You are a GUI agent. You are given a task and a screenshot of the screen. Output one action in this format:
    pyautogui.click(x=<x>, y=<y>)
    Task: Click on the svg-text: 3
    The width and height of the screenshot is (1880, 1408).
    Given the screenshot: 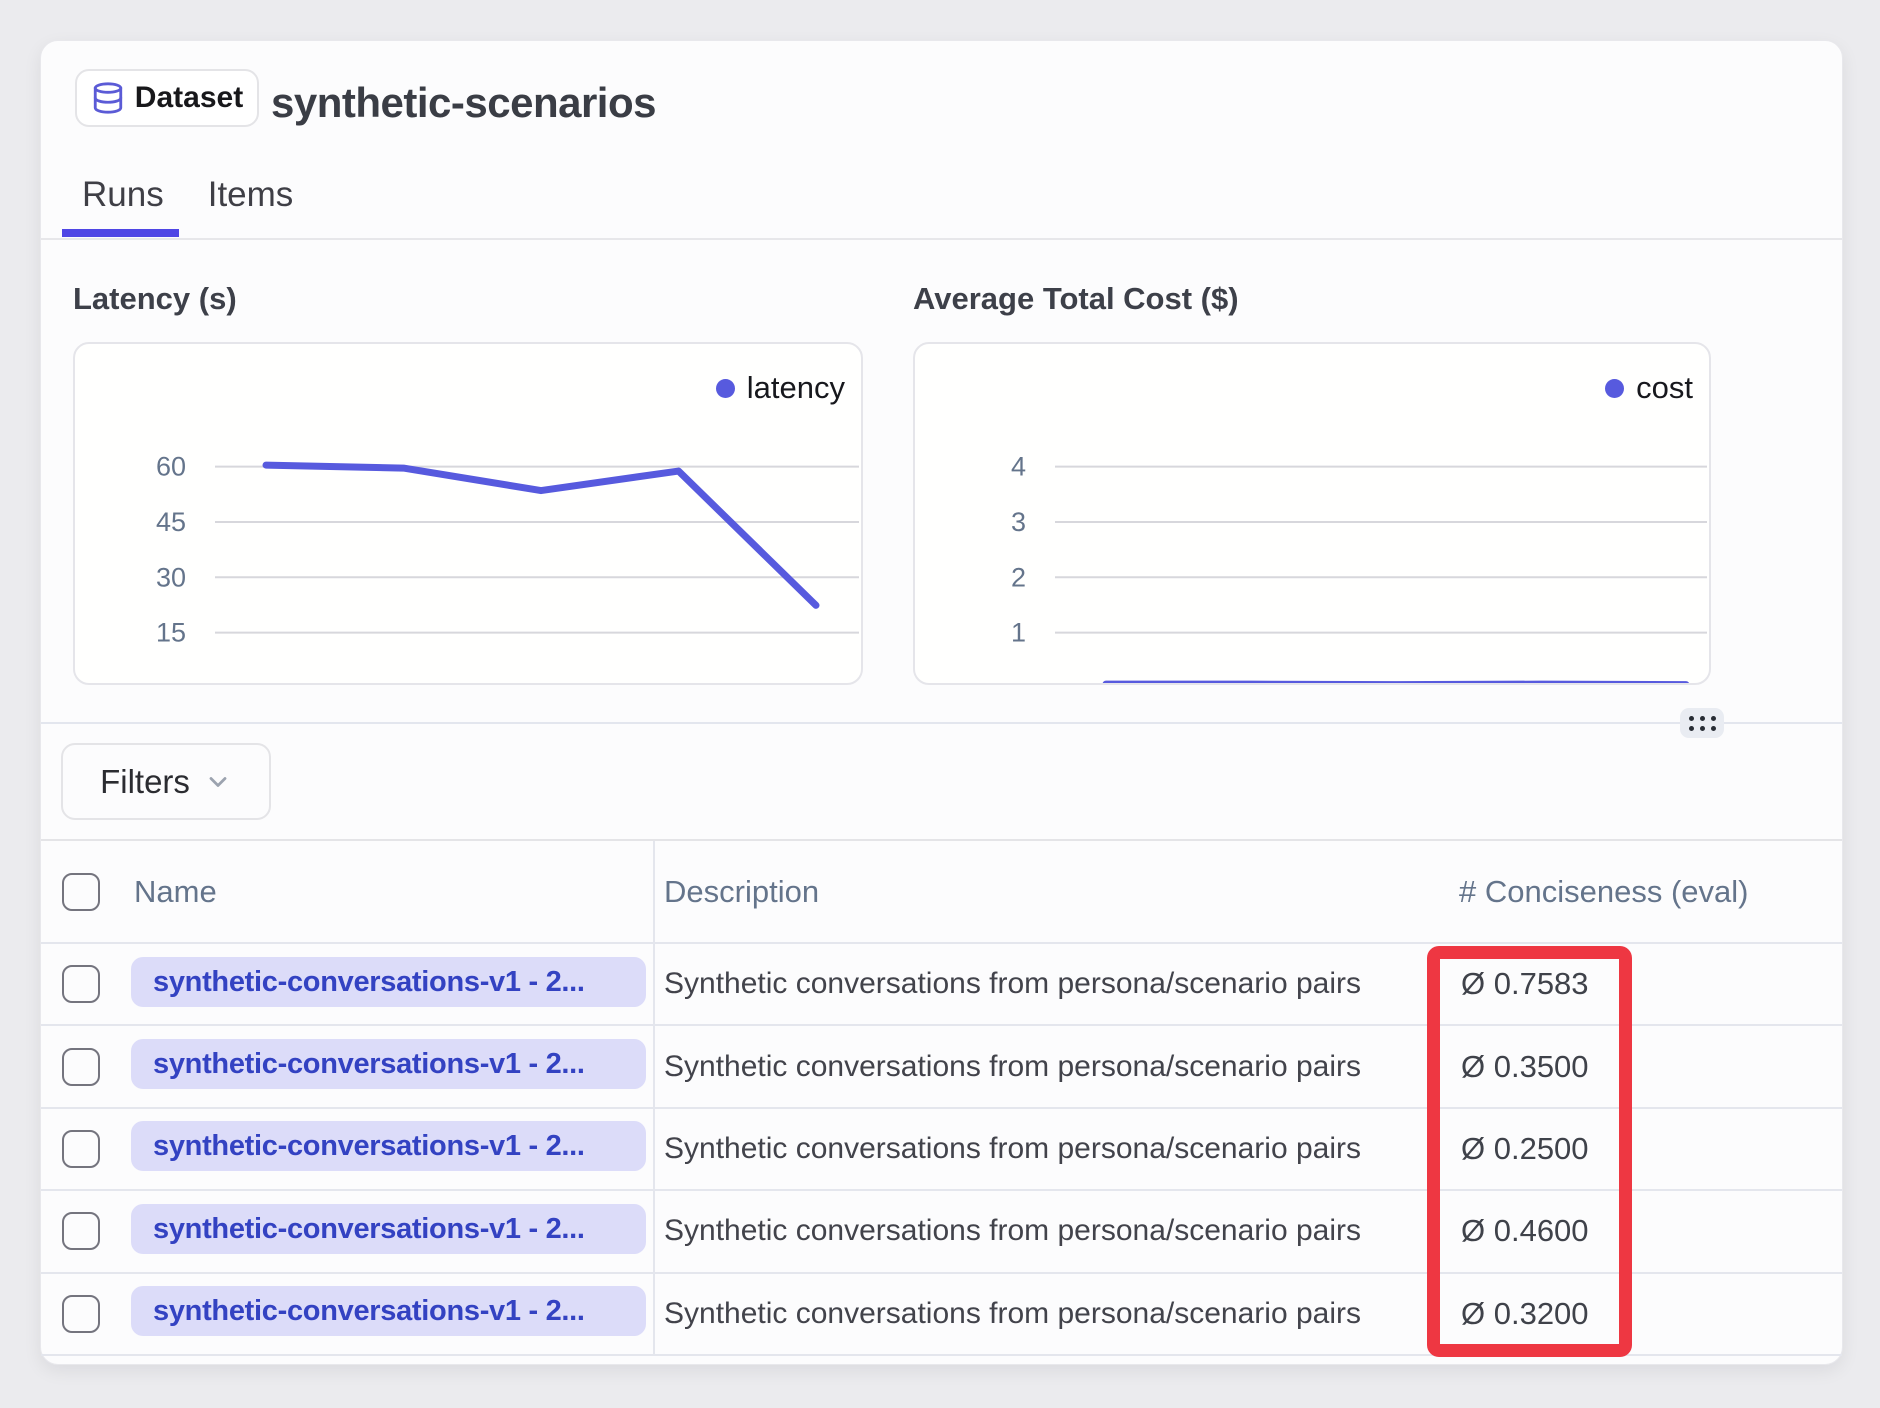 What is the action you would take?
    pyautogui.click(x=1018, y=522)
    